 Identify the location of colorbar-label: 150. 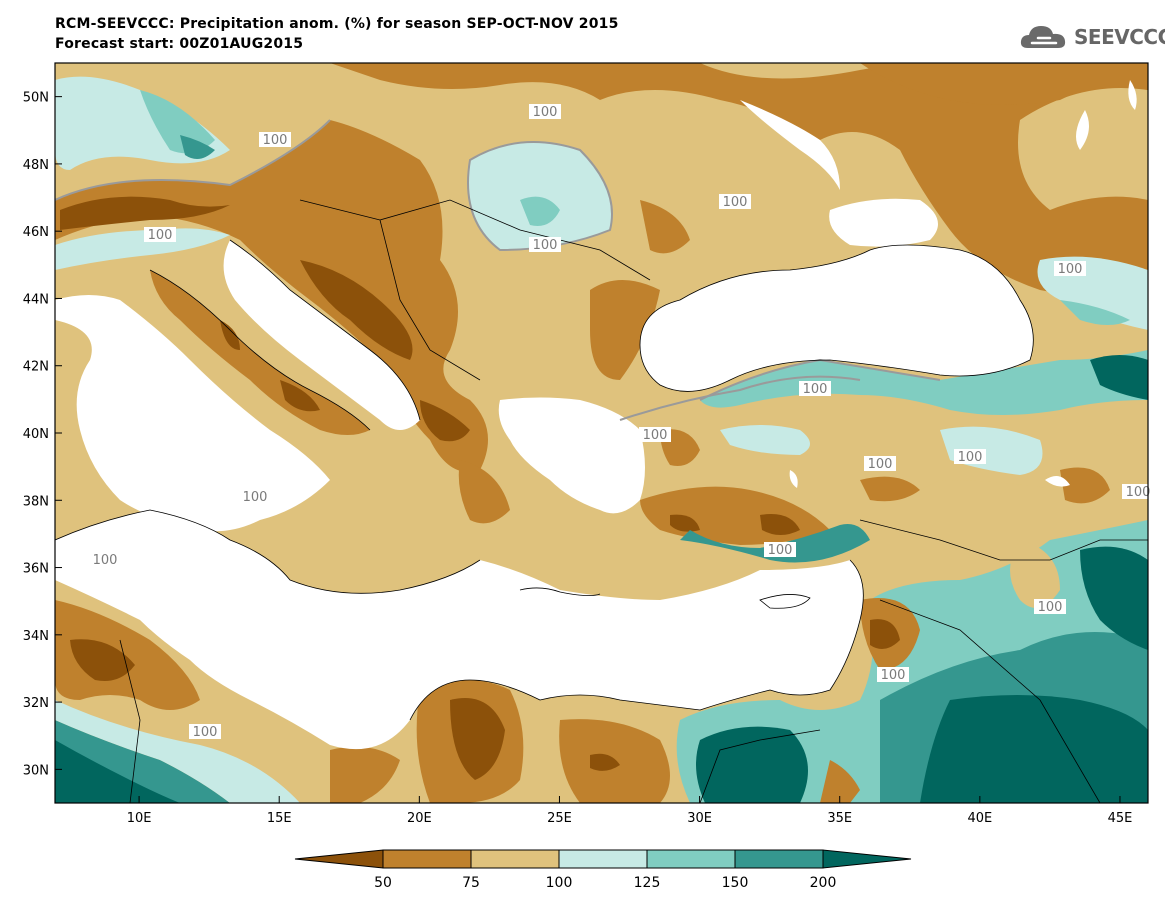
(735, 883).